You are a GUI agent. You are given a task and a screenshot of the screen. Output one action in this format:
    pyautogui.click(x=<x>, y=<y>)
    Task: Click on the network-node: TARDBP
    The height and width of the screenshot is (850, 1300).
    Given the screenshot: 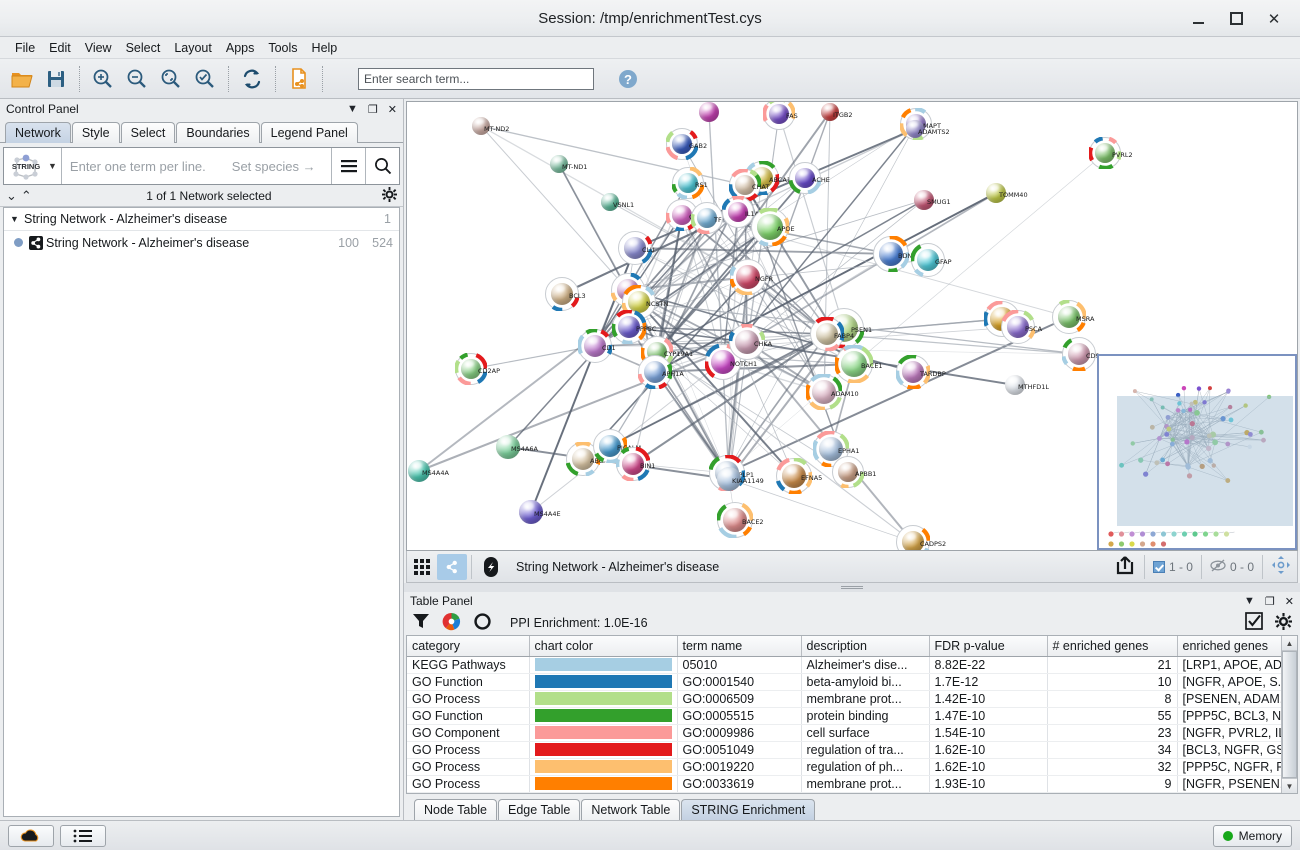 What is the action you would take?
    pyautogui.click(x=924, y=372)
    